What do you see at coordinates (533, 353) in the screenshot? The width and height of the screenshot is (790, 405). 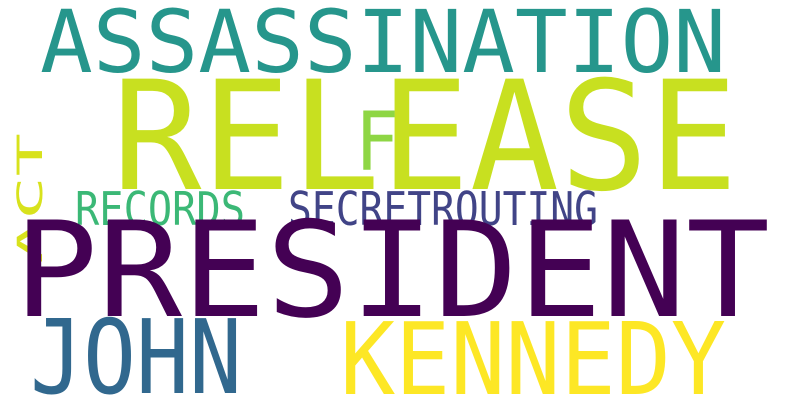 I see `word-kennedy: KENNEDY` at bounding box center [533, 353].